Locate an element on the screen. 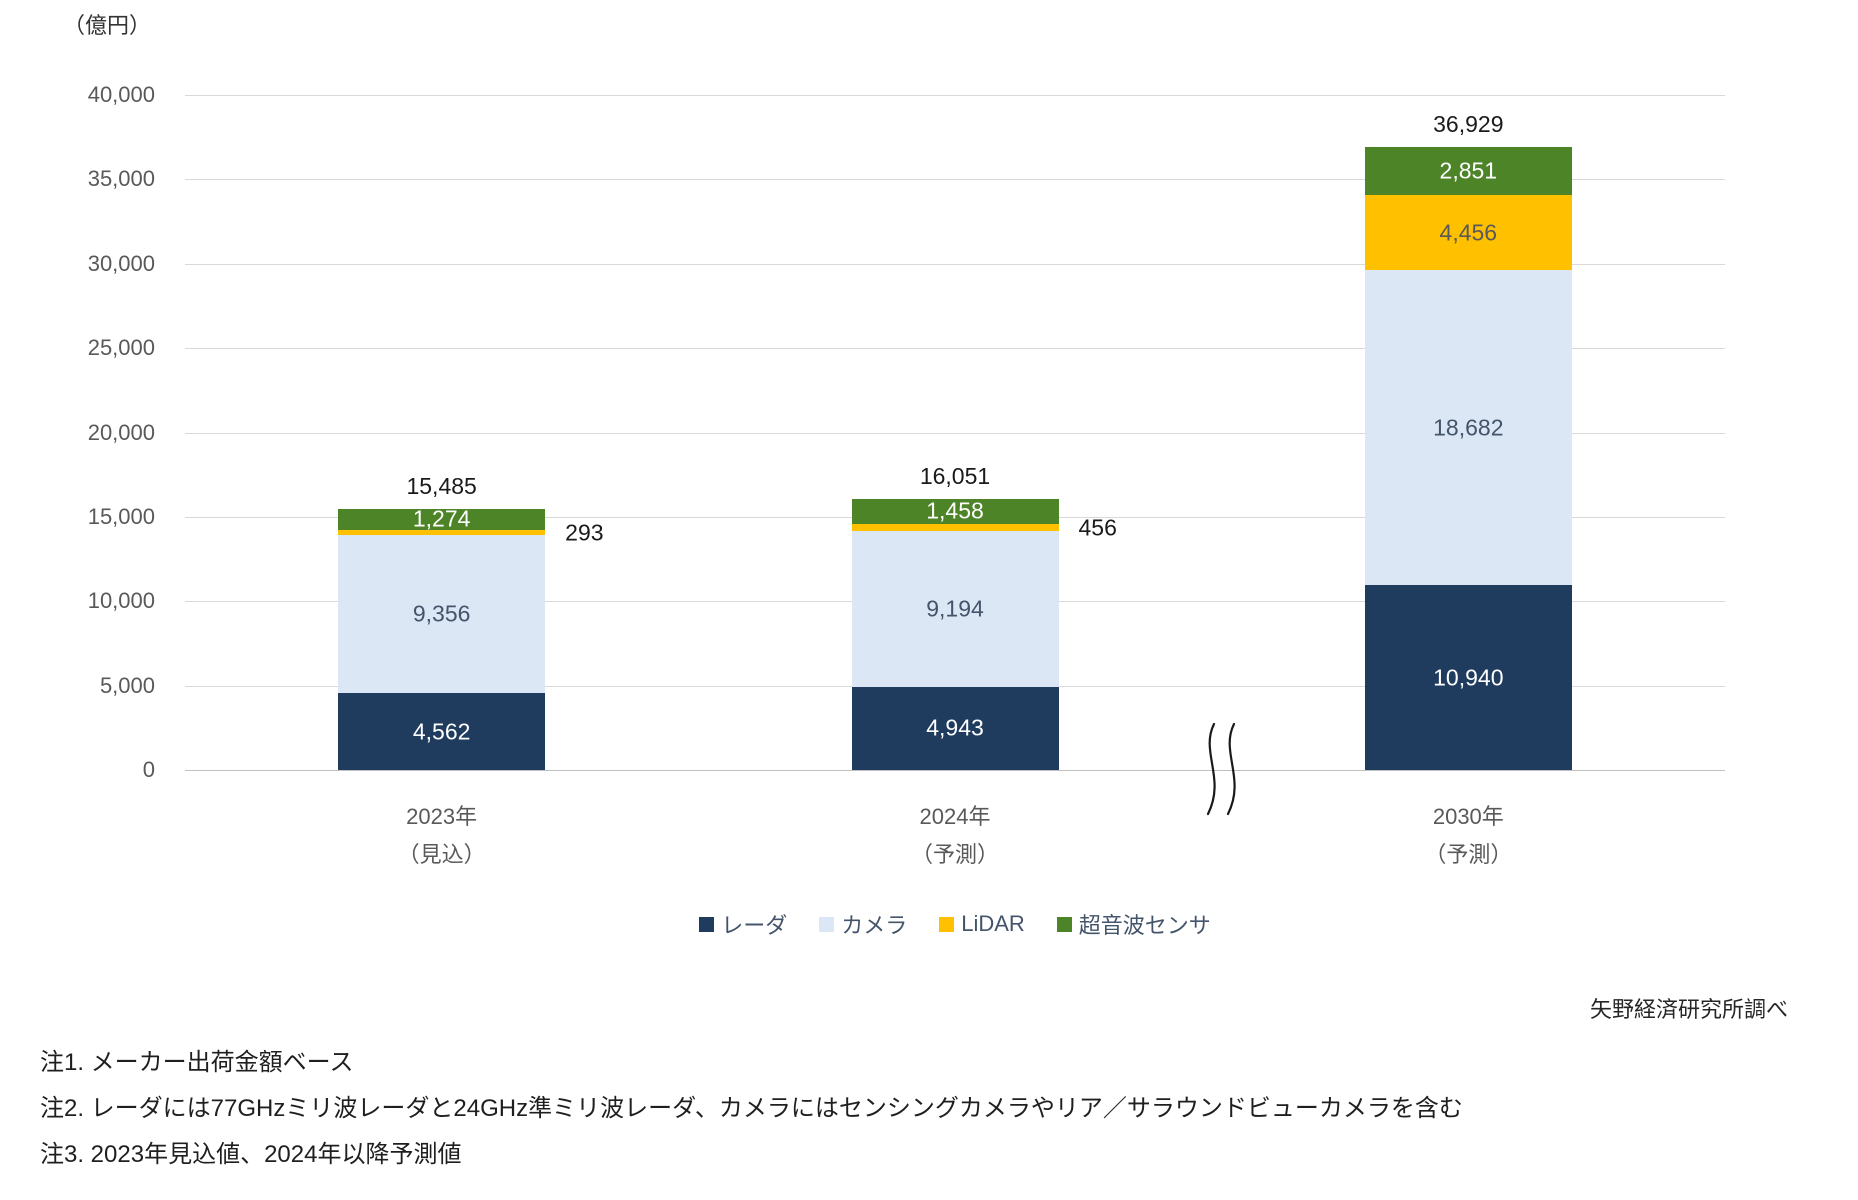  x-axis-category-line: 2030年 is located at coordinates (1468, 816).